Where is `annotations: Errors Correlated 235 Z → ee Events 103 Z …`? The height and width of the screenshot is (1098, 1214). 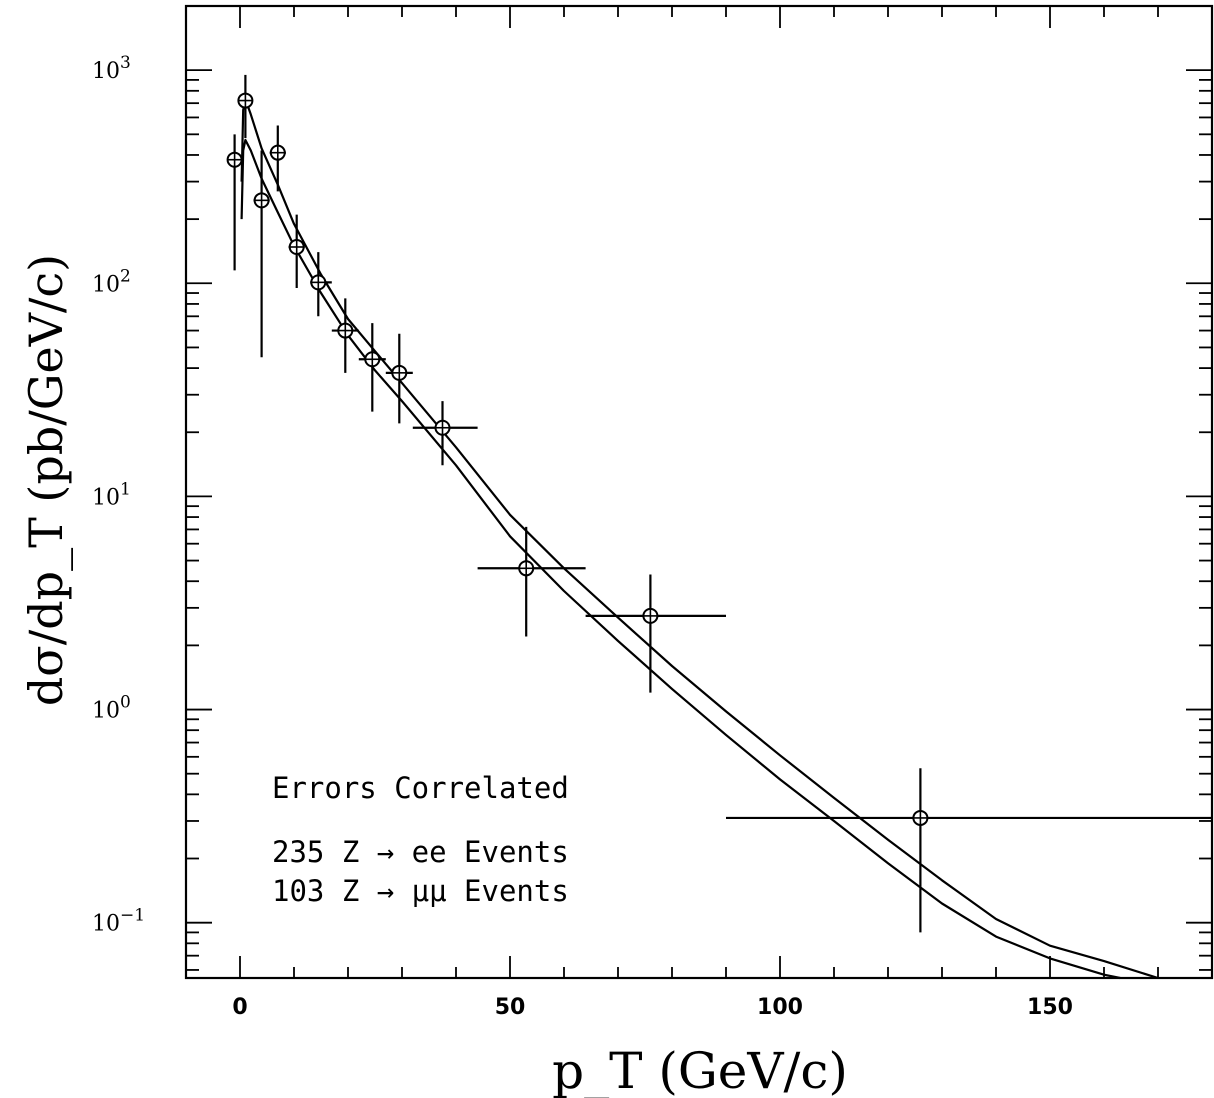
annotations: Errors Correlated 235 Z → ee Events 103 Z … is located at coordinates (420, 839).